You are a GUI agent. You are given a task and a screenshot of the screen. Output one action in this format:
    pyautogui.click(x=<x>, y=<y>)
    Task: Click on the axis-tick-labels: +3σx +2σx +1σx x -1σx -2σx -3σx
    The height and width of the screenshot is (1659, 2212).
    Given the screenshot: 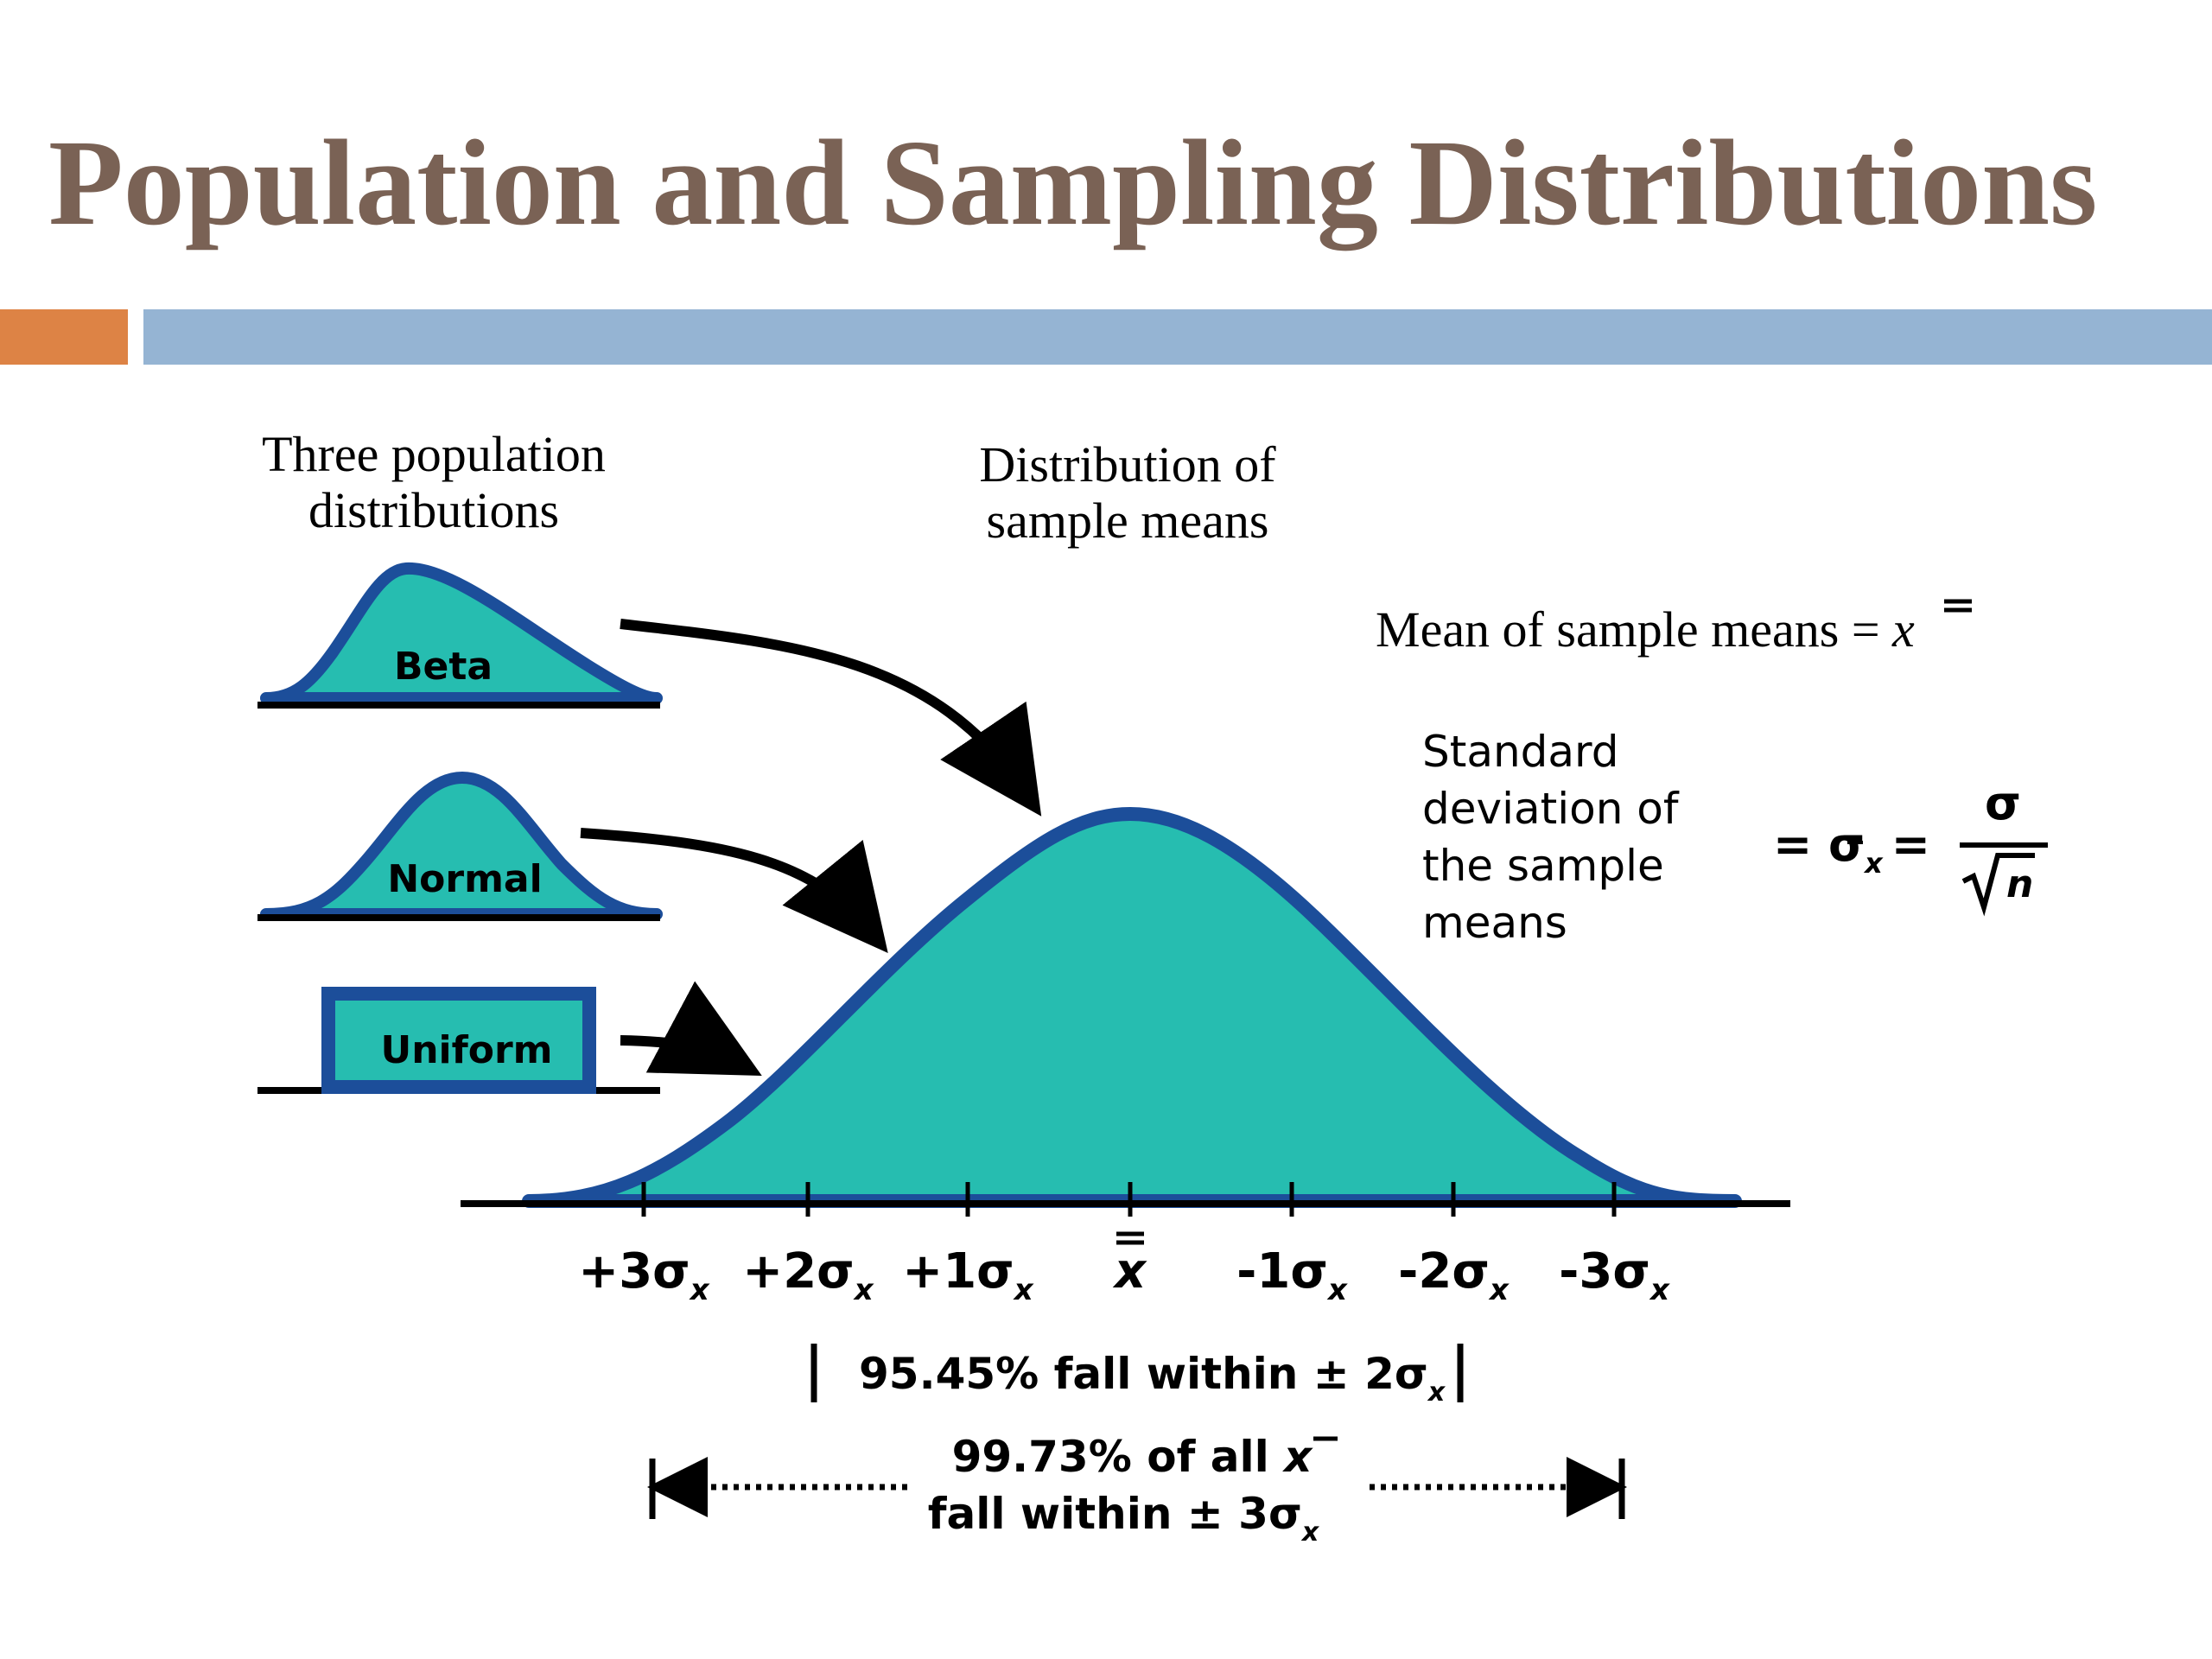 What is the action you would take?
    pyautogui.click(x=1124, y=1269)
    